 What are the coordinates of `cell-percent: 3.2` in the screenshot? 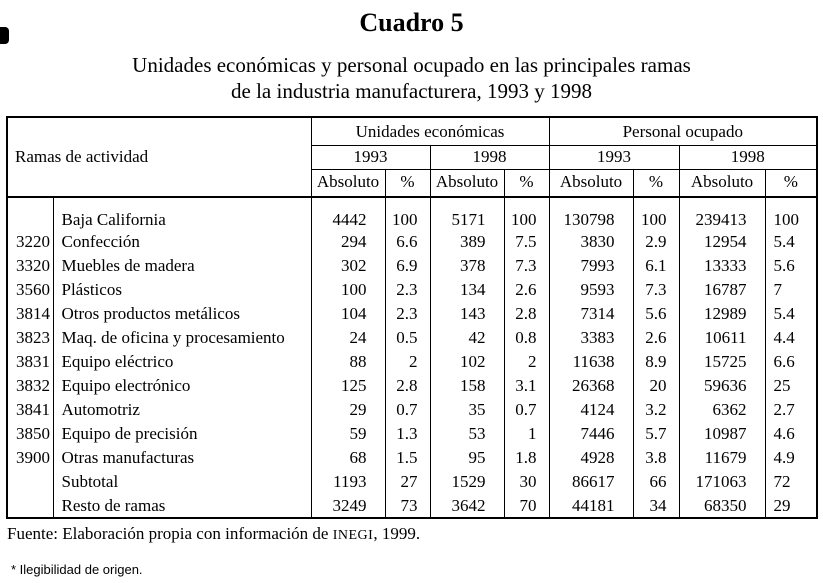 It's located at (656, 410).